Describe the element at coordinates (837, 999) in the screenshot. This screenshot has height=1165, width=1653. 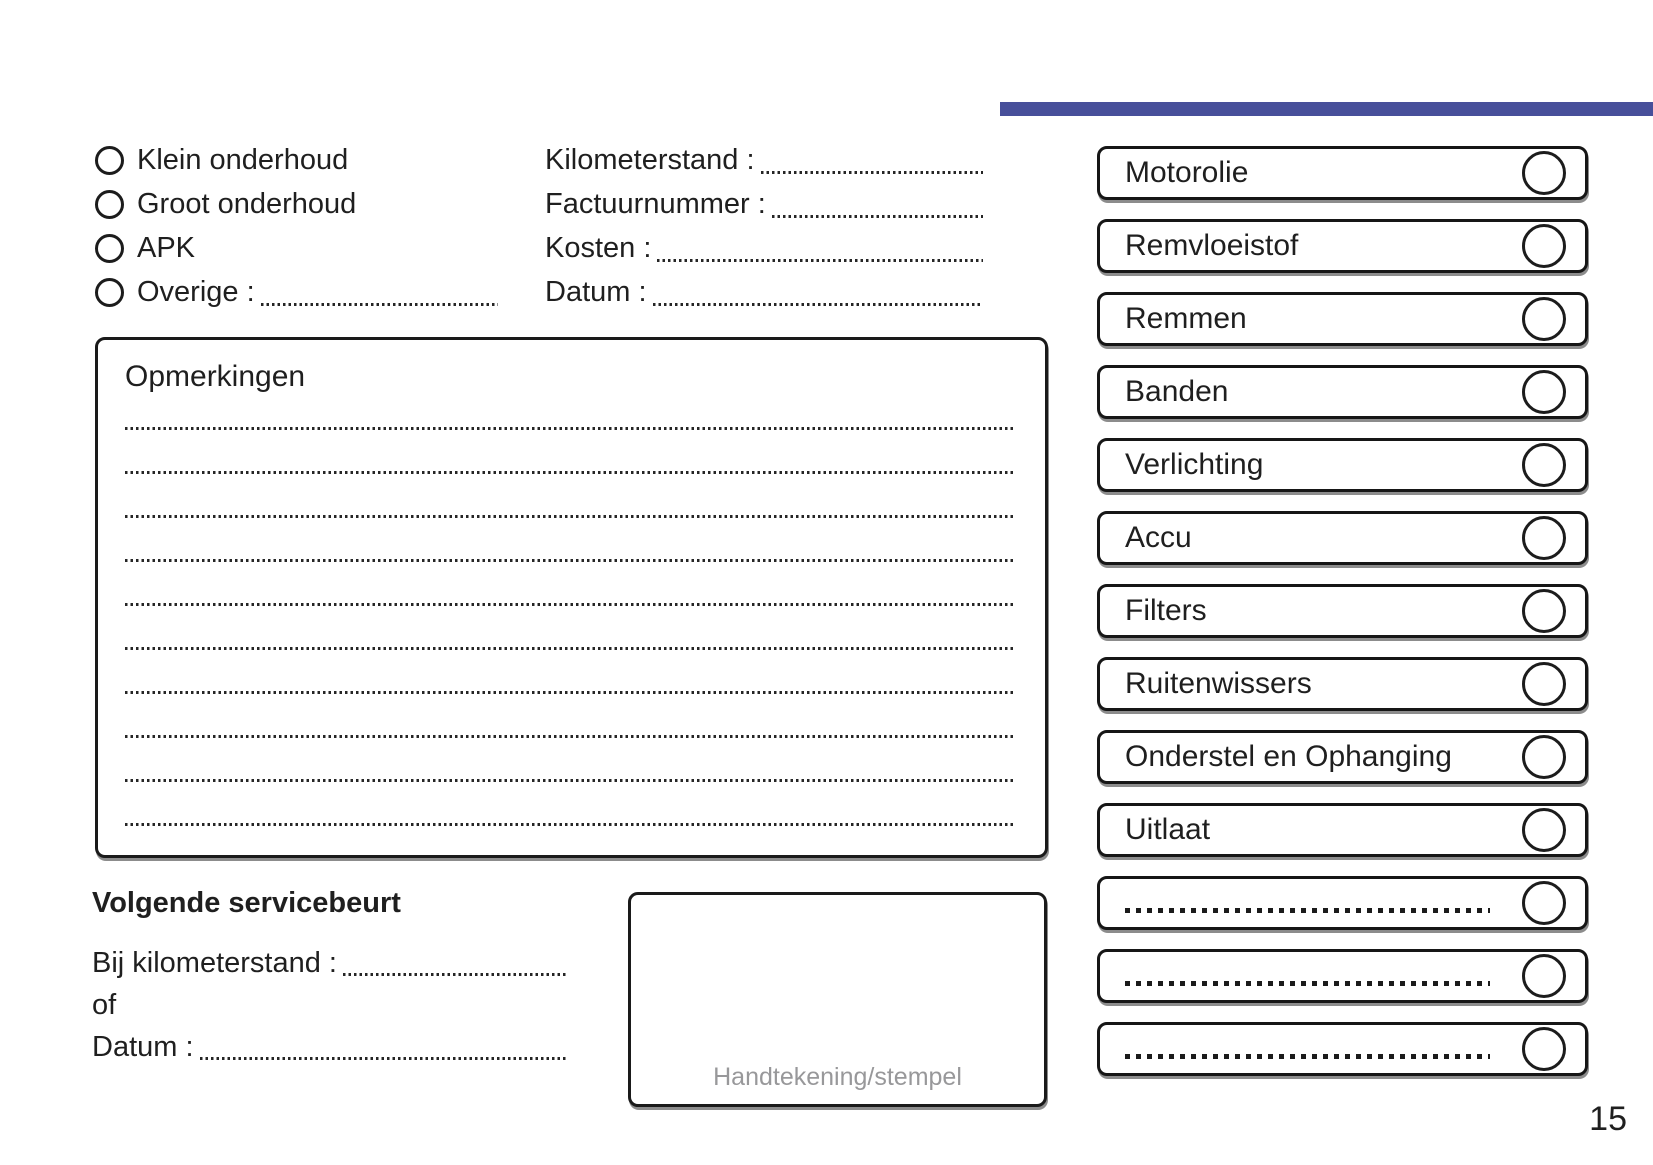
I see `signature-box: Handtekening/stempel` at that location.